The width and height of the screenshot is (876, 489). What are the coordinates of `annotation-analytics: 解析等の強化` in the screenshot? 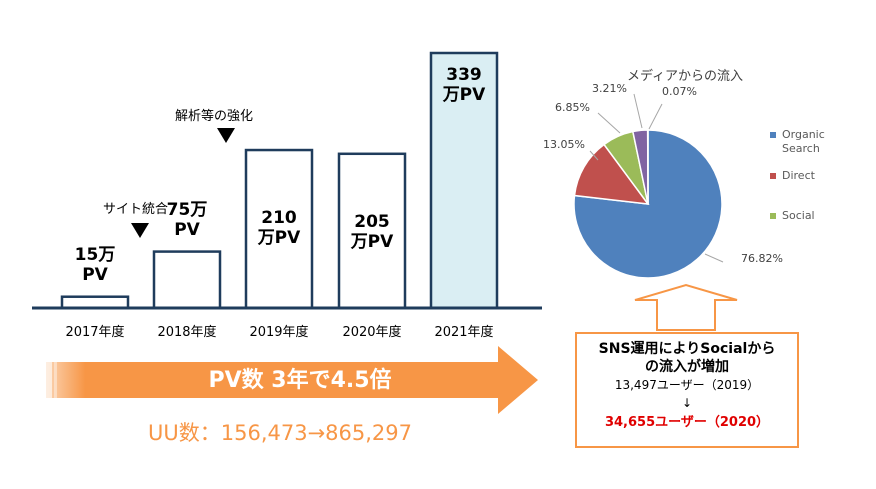 It's located at (214, 116).